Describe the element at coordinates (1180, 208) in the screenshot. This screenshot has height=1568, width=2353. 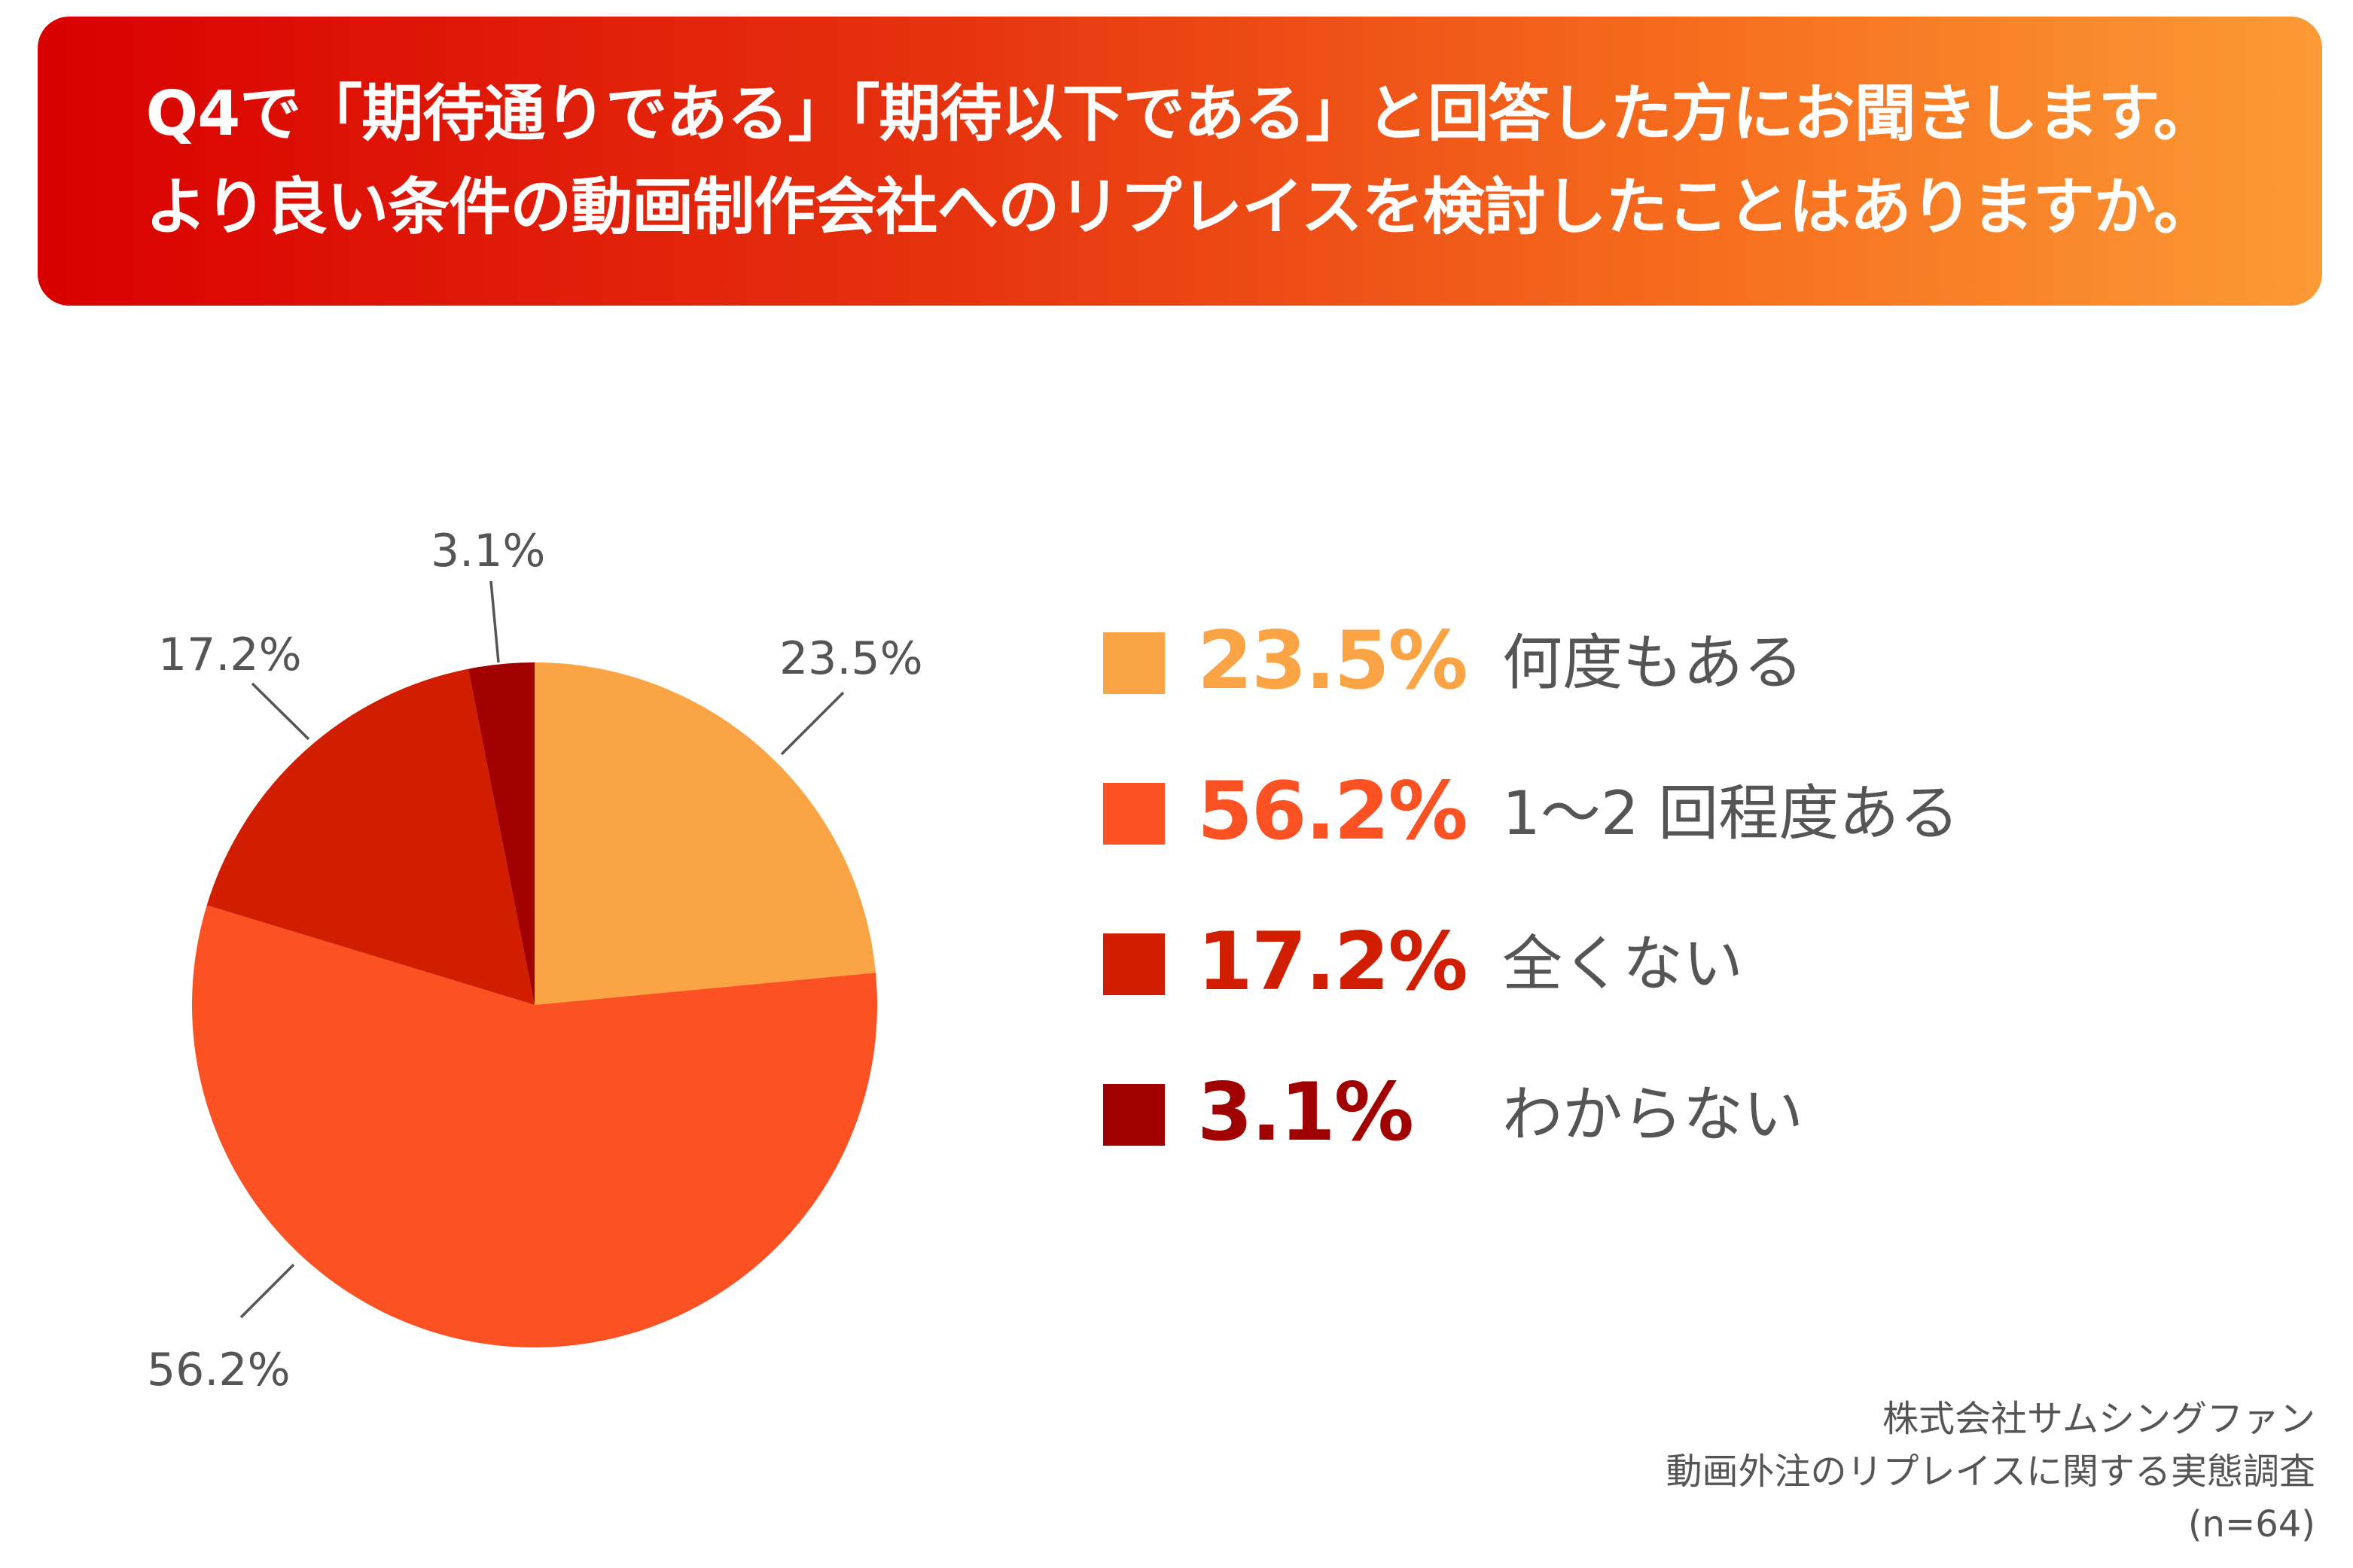
I see `question-line-2: より良い条件の動画制作会社へのリプレイスを検討したことはありますか。` at that location.